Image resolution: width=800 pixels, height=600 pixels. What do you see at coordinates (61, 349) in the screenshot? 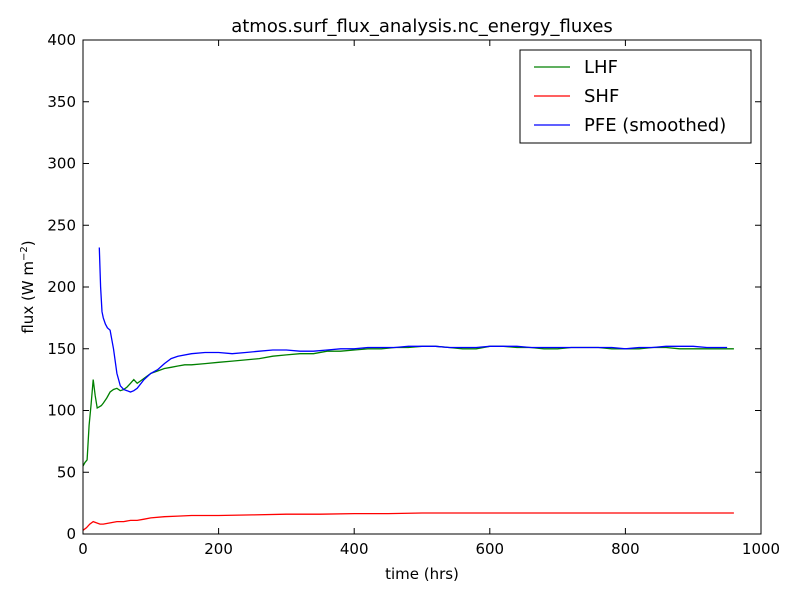
I see `y-tick-label: 150` at bounding box center [61, 349].